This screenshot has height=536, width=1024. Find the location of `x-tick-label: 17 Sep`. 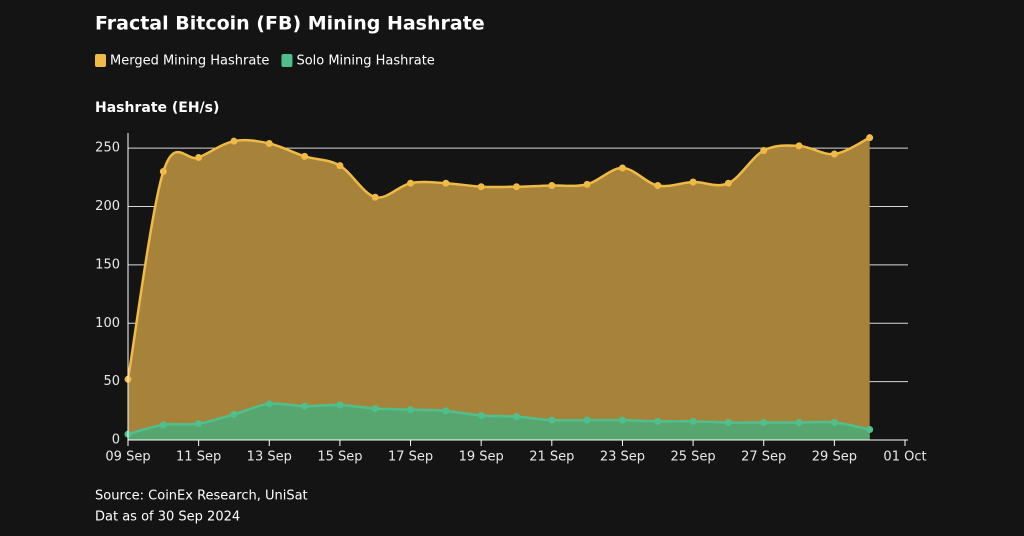

x-tick-label: 17 Sep is located at coordinates (410, 457).